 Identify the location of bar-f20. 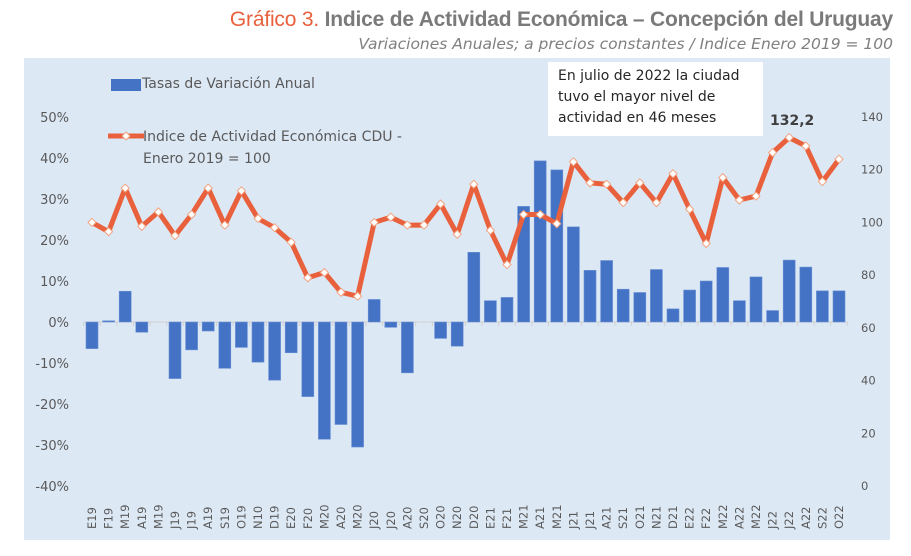
(308, 359).